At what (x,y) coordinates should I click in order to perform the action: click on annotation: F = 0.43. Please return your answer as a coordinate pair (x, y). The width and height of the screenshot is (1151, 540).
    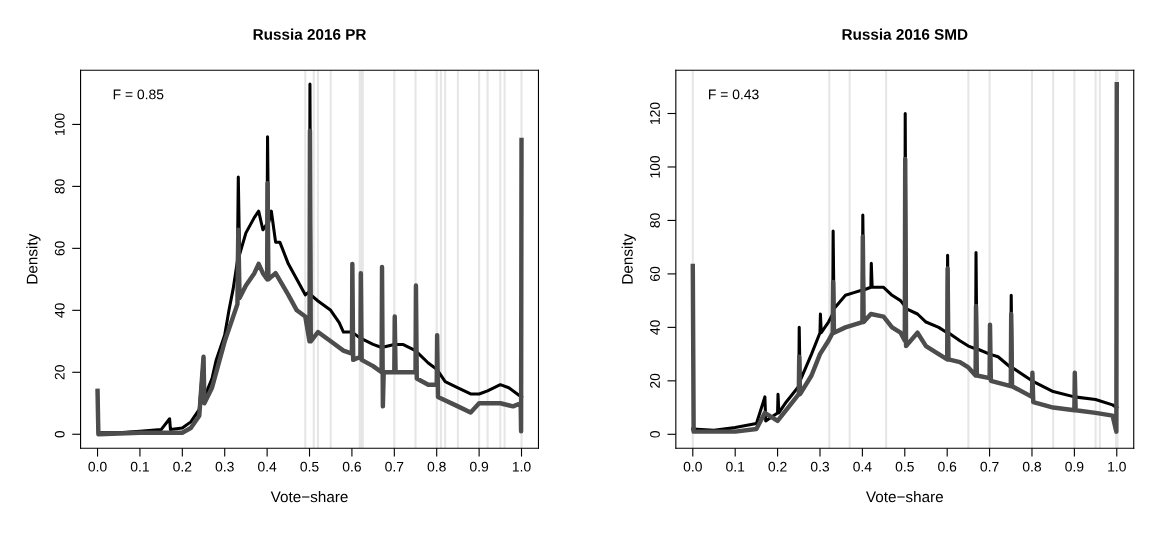
    Looking at the image, I should click on (734, 94).